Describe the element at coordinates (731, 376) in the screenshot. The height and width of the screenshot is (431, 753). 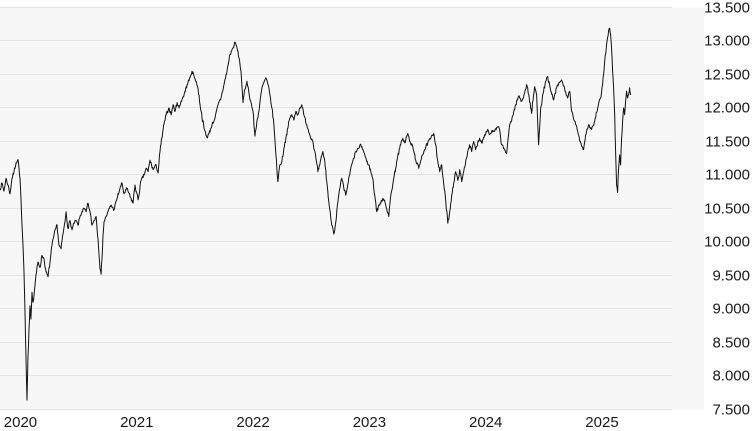
I see `y-tick-label: 8.000` at that location.